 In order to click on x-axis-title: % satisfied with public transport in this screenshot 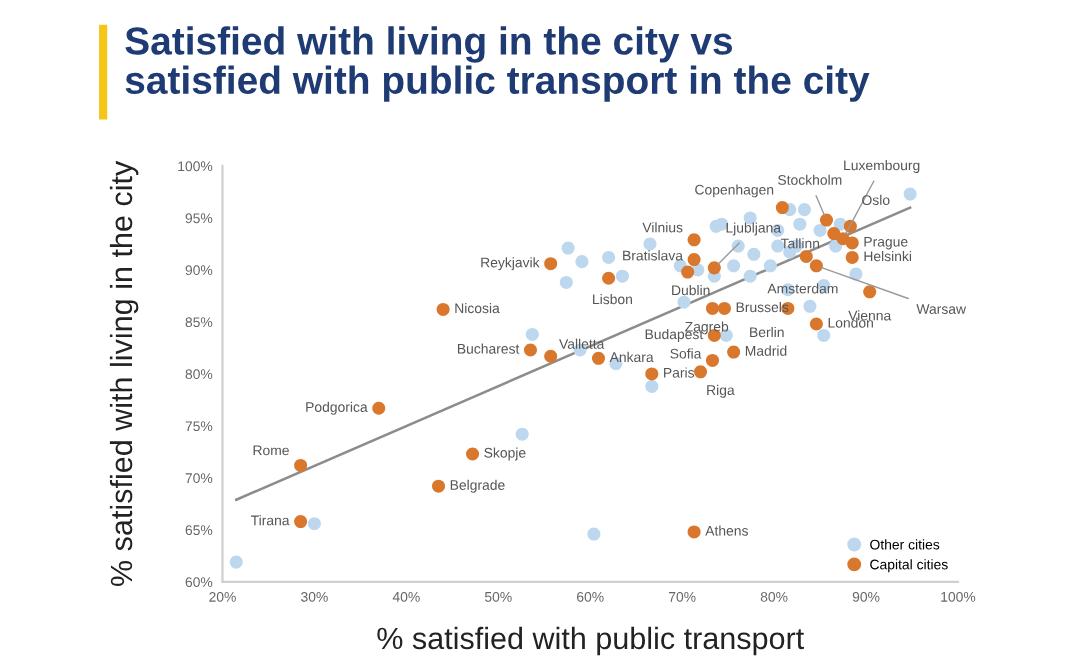, I will do `click(590, 641)`.